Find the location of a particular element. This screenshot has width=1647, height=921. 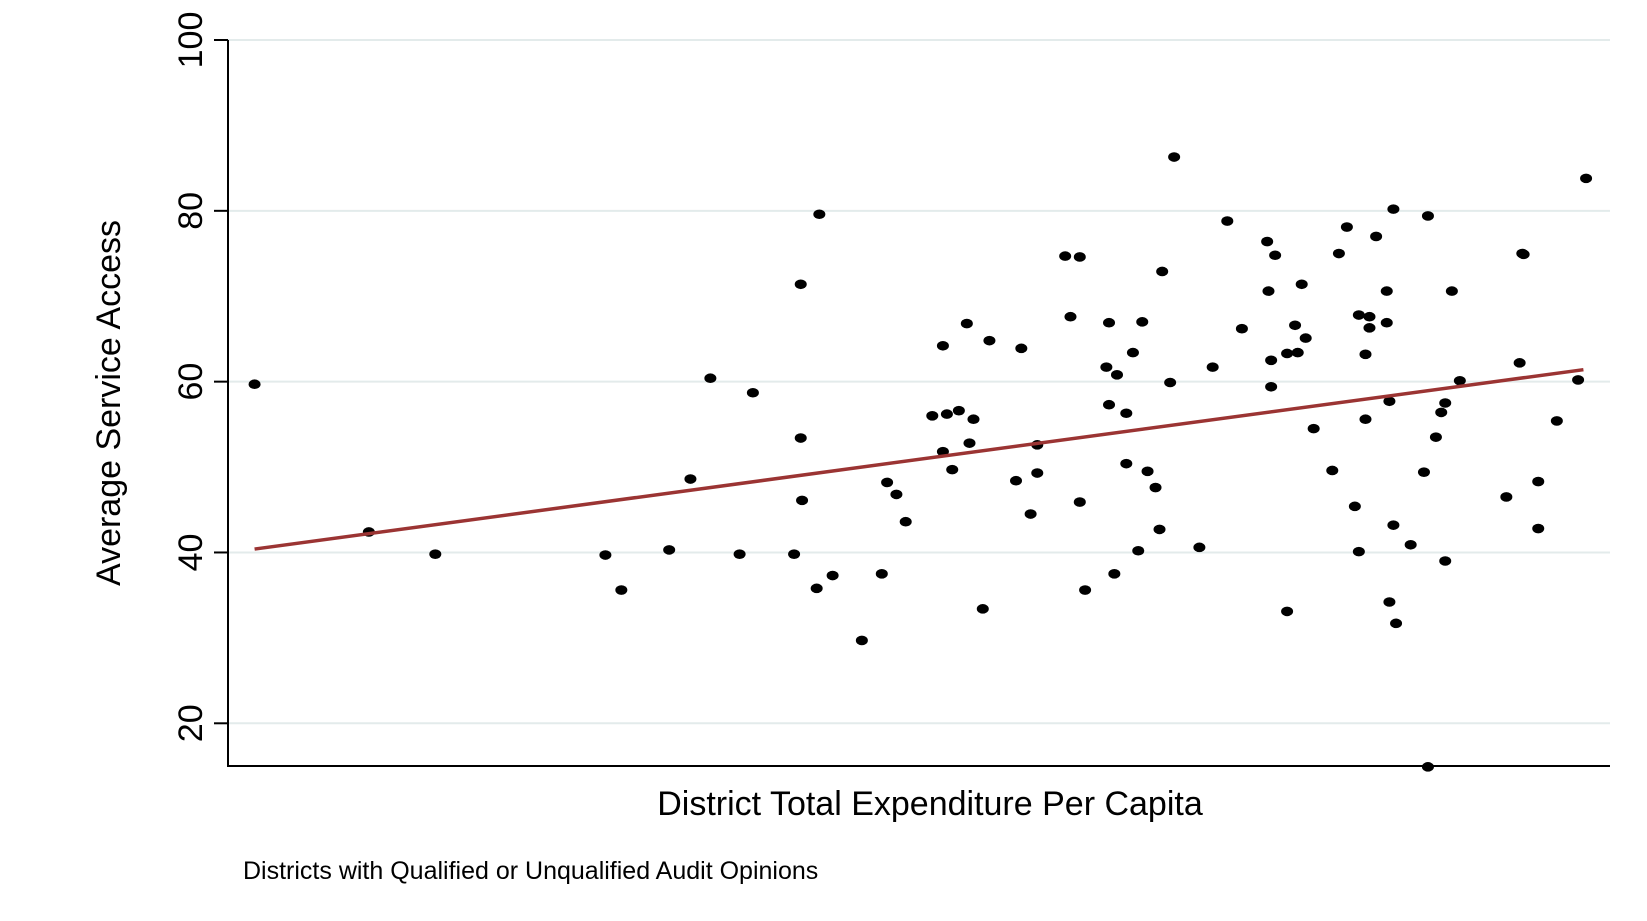

y-axis-title: Average Service Access is located at coordinates (109, 403).